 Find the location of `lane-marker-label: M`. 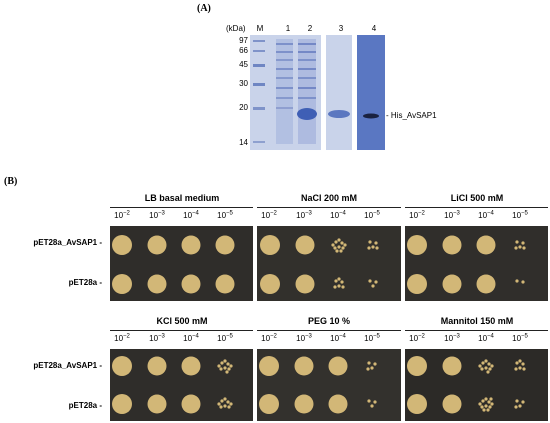

lane-marker-label: M is located at coordinates (260, 28).